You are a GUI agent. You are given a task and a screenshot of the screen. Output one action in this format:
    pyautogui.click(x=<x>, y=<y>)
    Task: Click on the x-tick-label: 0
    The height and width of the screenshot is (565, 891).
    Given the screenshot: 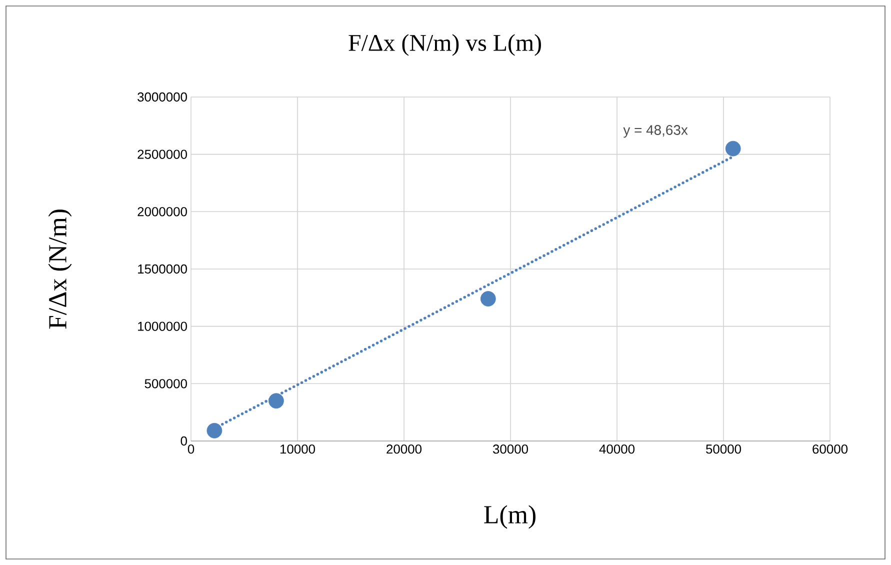 What is the action you would take?
    pyautogui.click(x=191, y=449)
    